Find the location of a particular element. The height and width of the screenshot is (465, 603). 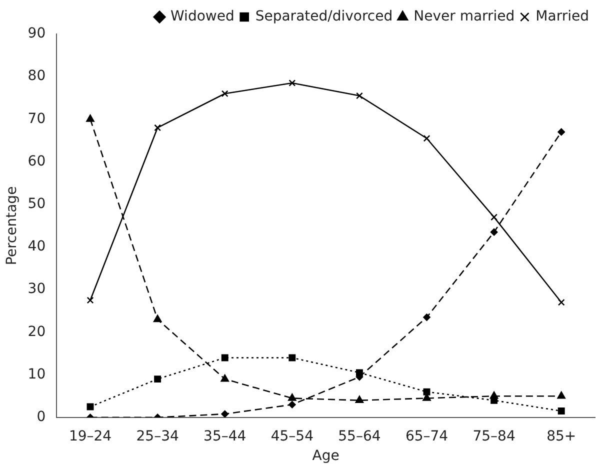

x-tick-label: 75–84 is located at coordinates (494, 436).